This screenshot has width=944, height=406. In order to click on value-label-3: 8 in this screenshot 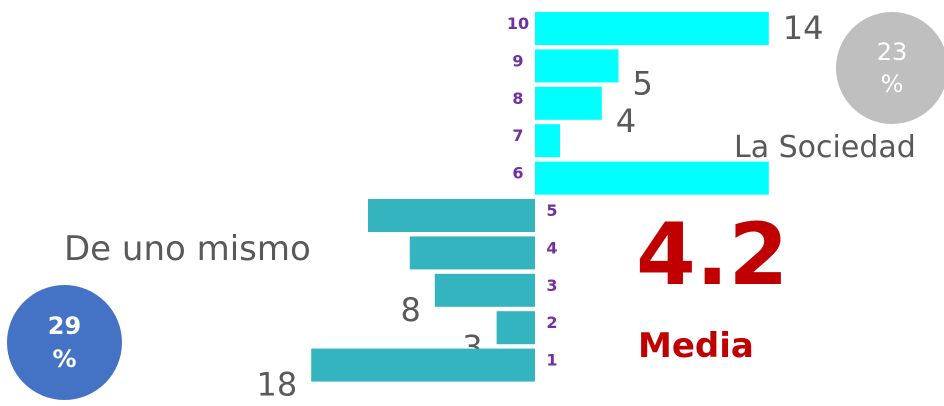, I will do `click(410, 310)`.